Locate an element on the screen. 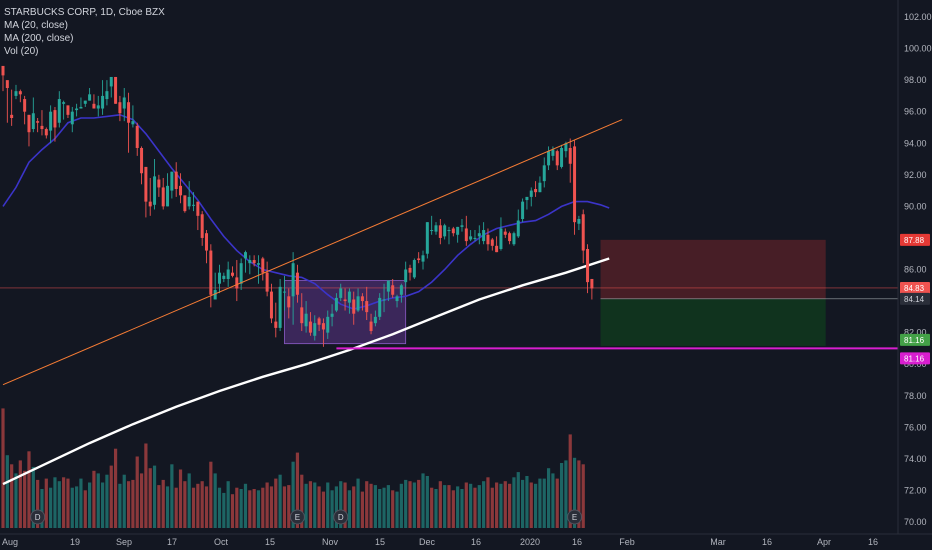  event-marker-circle is located at coordinates (341, 517).